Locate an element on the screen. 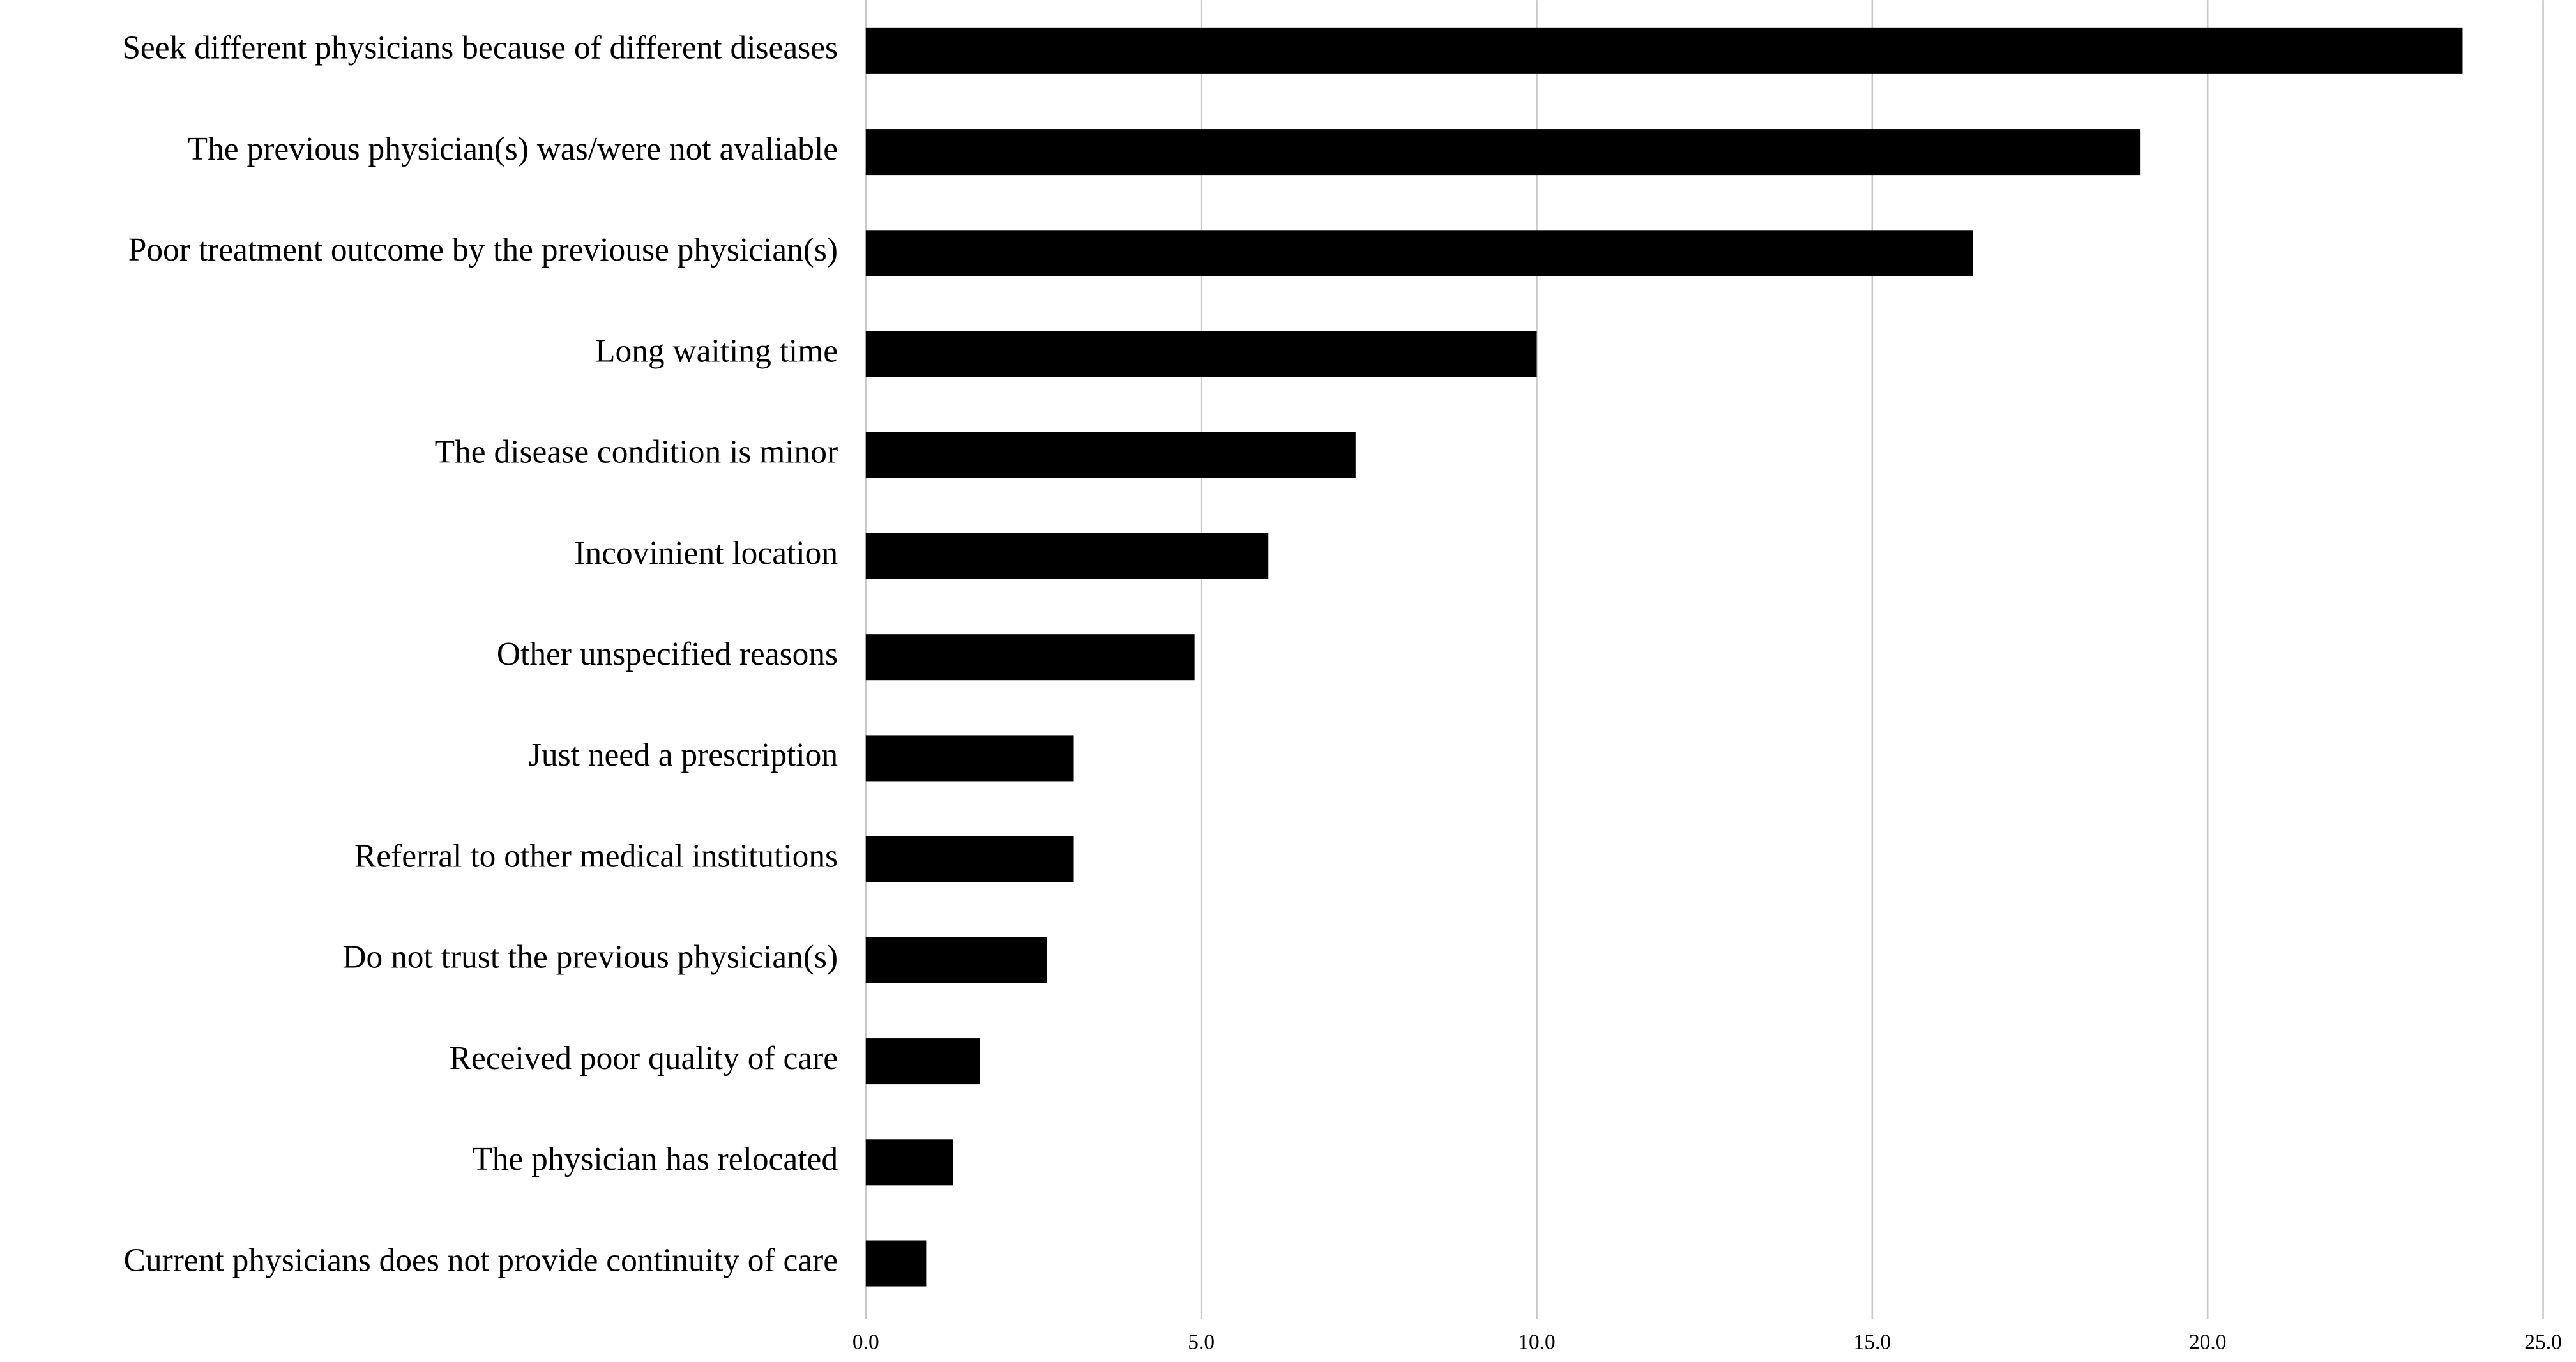 The width and height of the screenshot is (2576, 1362). x-tick-label: 15.0 is located at coordinates (1873, 1342).